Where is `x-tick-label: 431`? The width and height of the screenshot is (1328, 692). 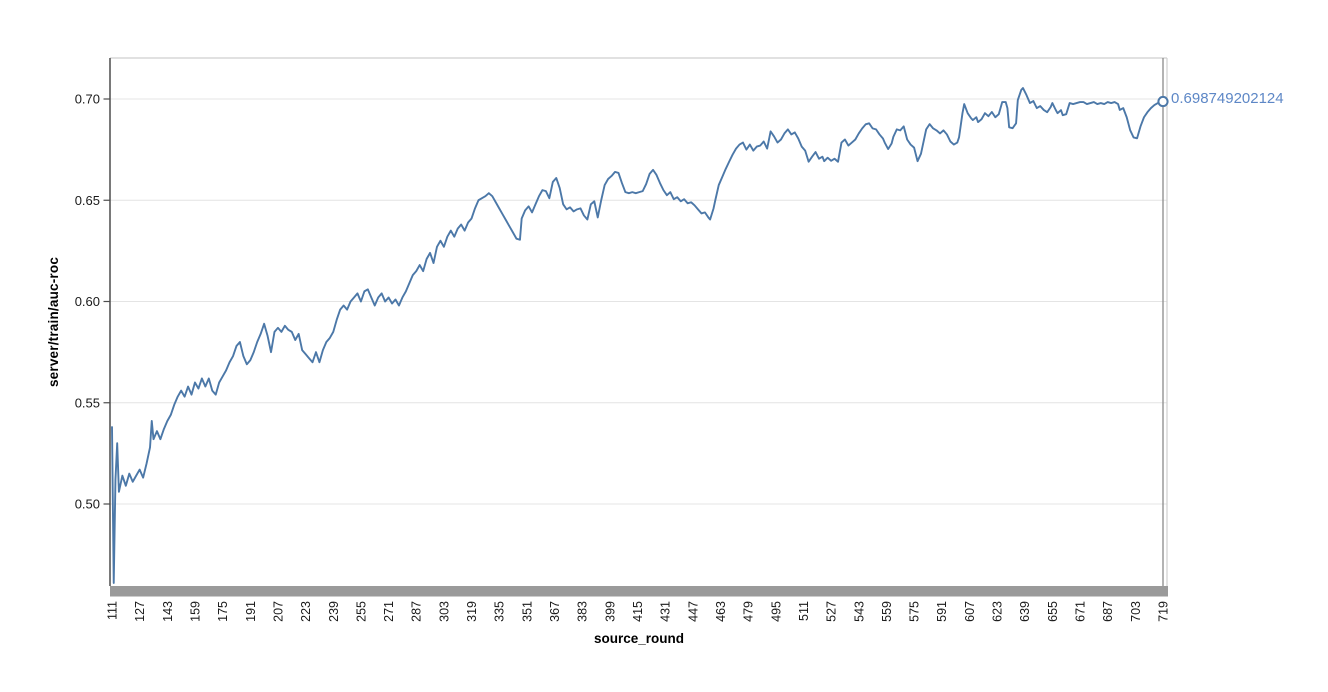
x-tick-label: 431 is located at coordinates (666, 611).